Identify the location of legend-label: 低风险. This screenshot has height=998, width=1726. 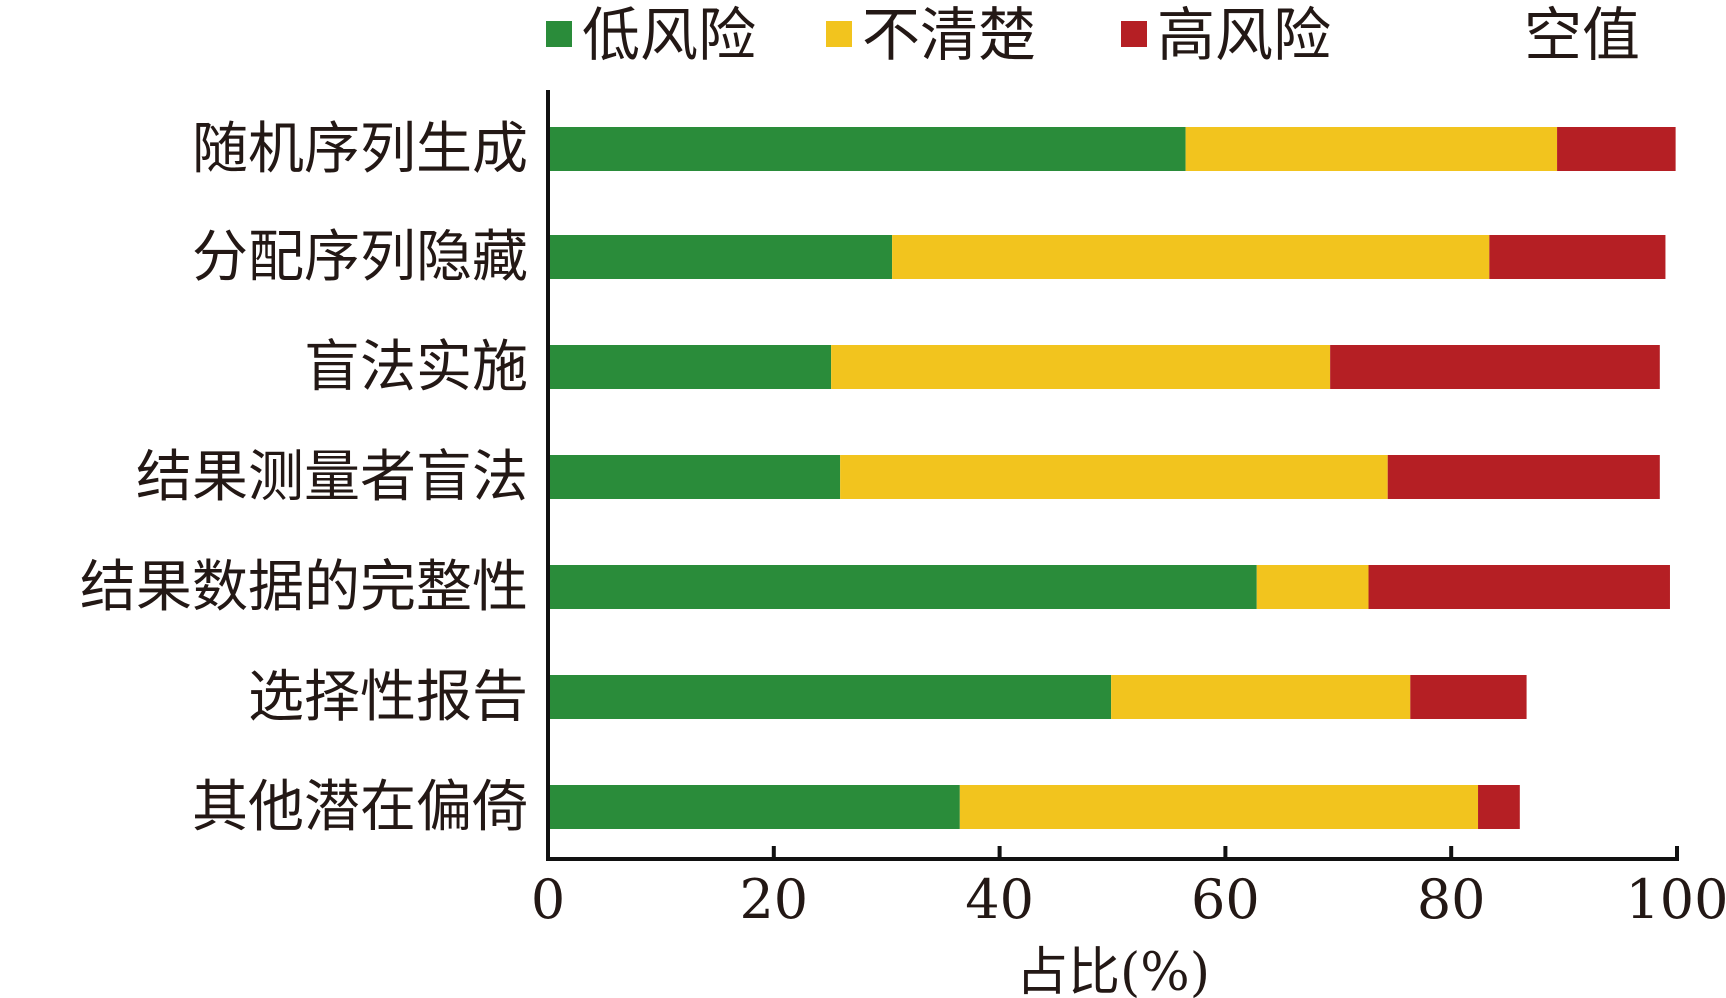
(669, 35).